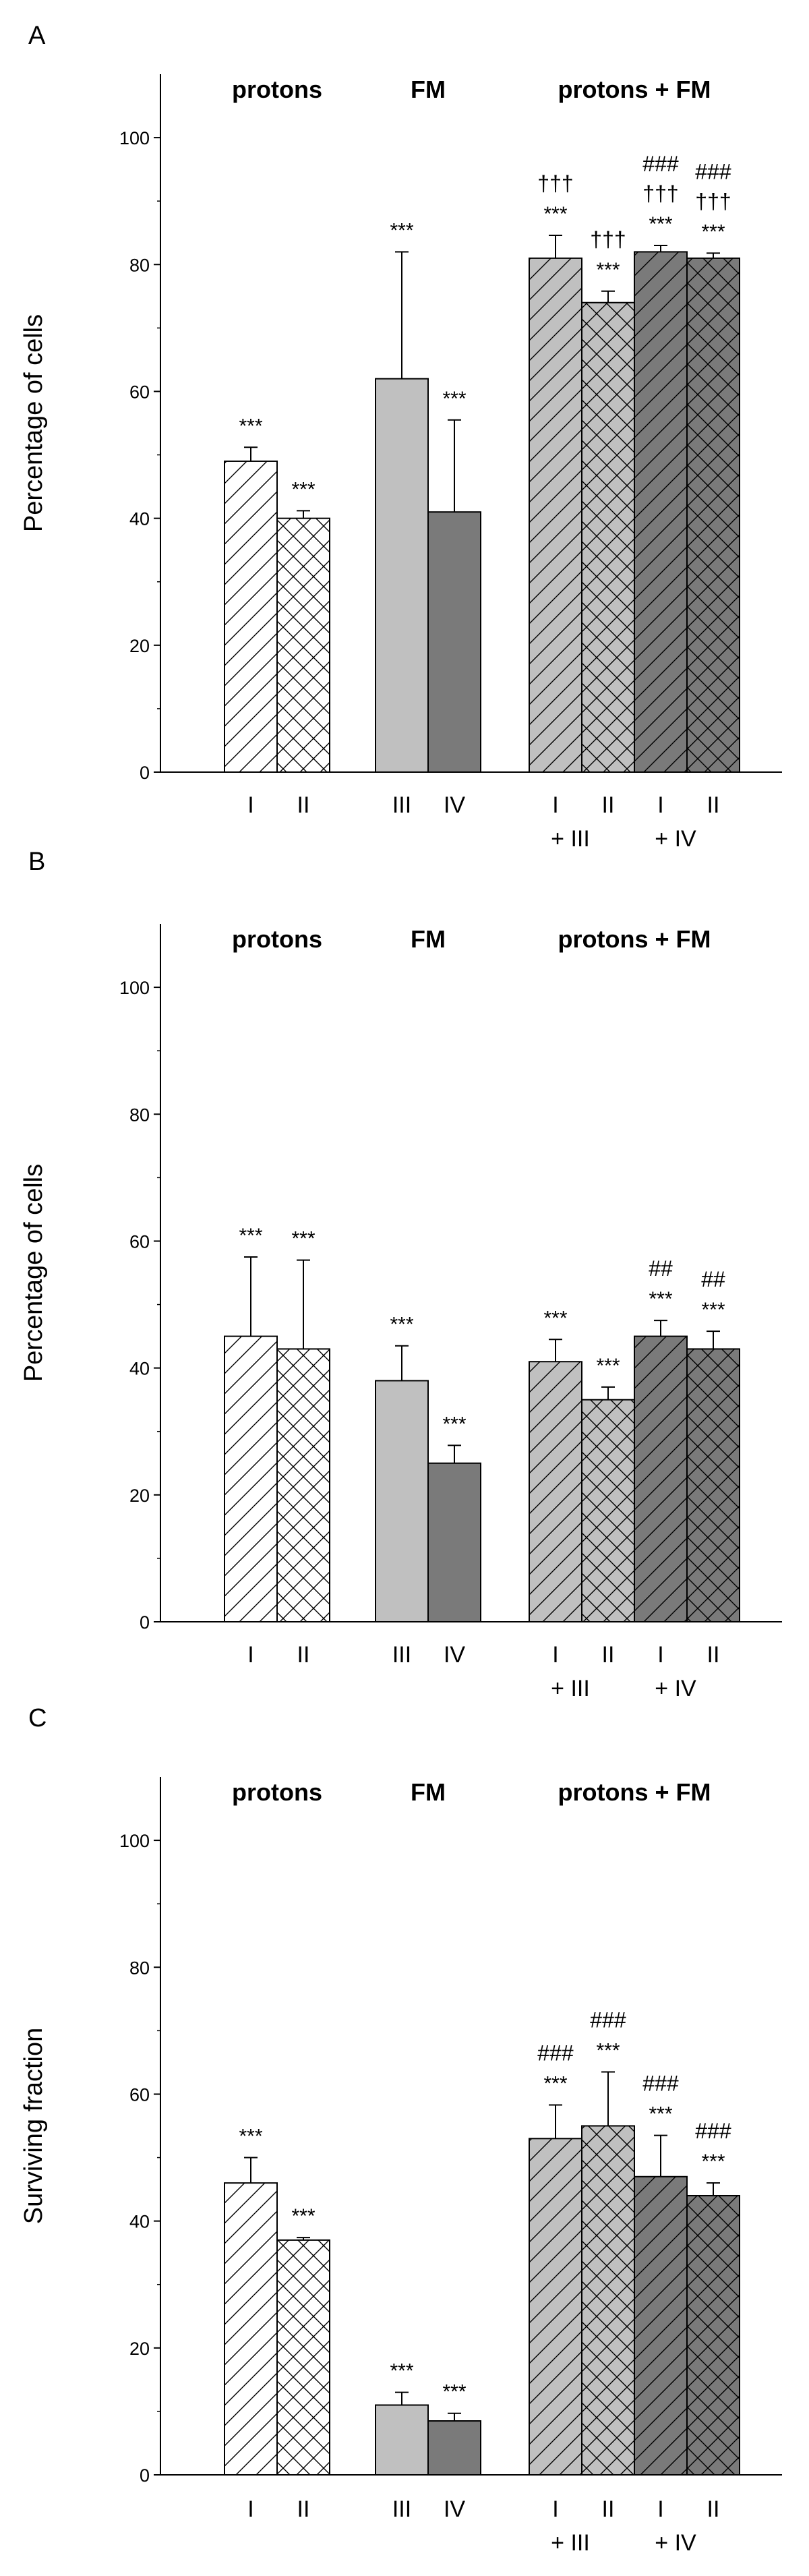 Image resolution: width=809 pixels, height=2576 pixels. I want to click on panel-letter: B, so click(36, 862).